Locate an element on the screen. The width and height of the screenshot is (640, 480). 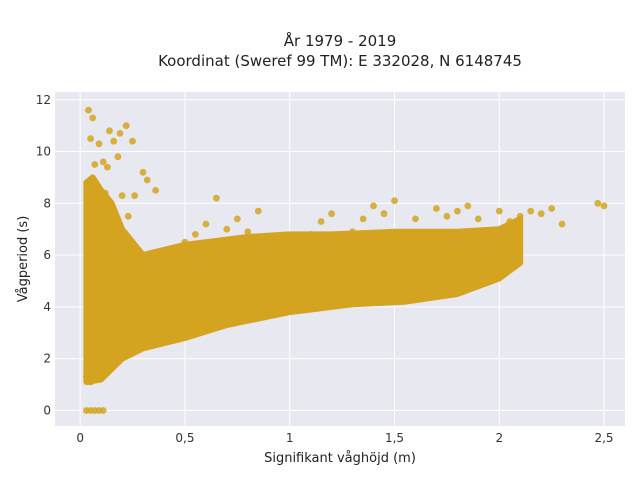
y-tick-label: 2 is located at coordinates (47, 359).